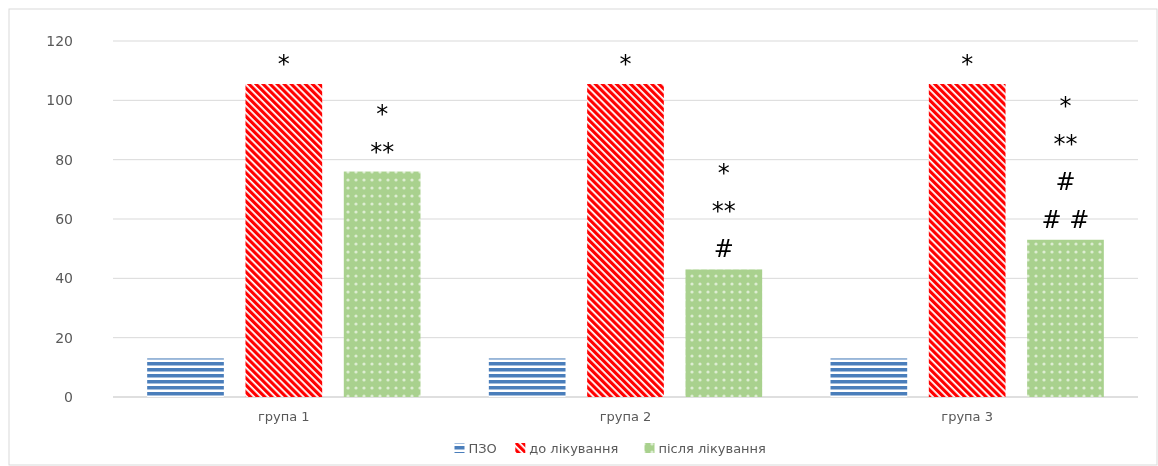 This screenshot has width=1158, height=466. Describe the element at coordinates (574, 448) in the screenshot. I see `legend-label: до лікування` at that location.